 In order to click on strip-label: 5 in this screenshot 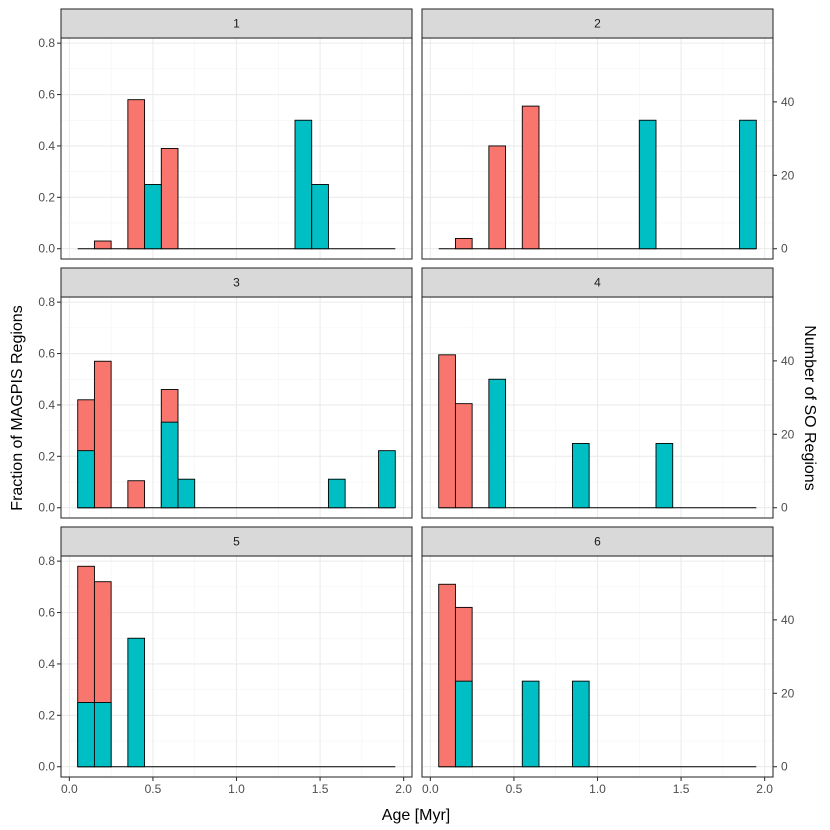, I will do `click(236, 542)`.